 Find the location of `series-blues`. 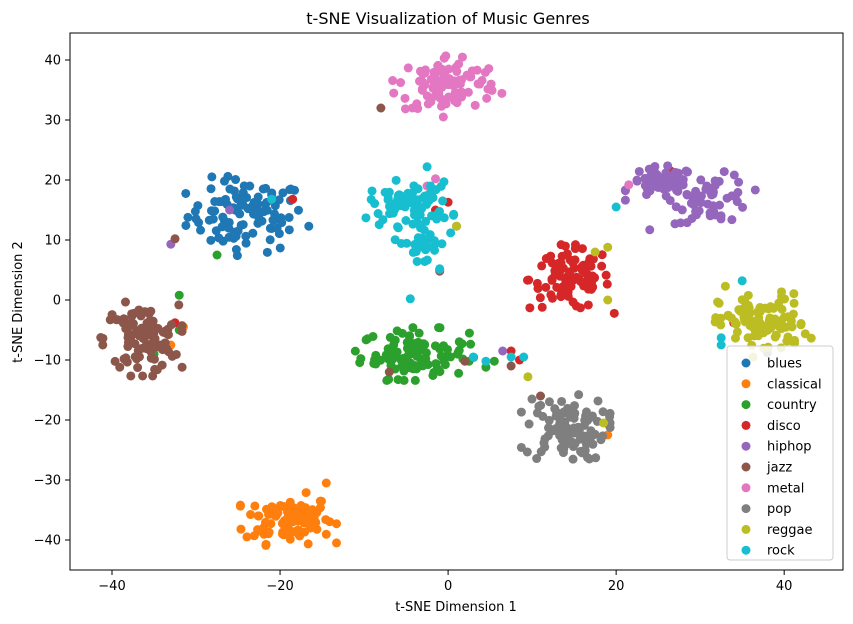

series-blues is located at coordinates (247, 216).